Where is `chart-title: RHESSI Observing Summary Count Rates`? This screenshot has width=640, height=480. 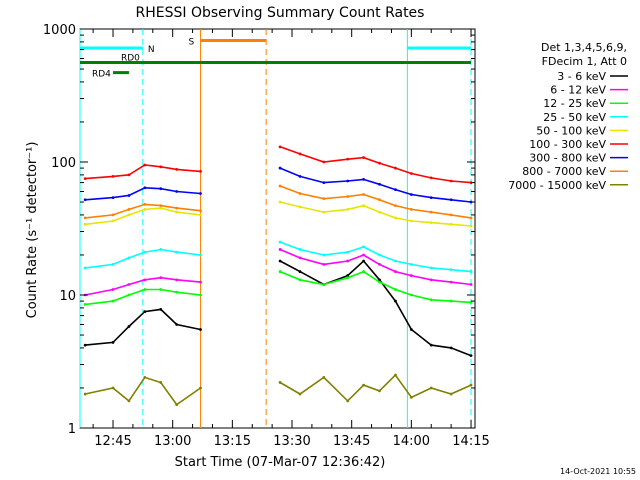 chart-title: RHESSI Observing Summary Count Rates is located at coordinates (280, 13).